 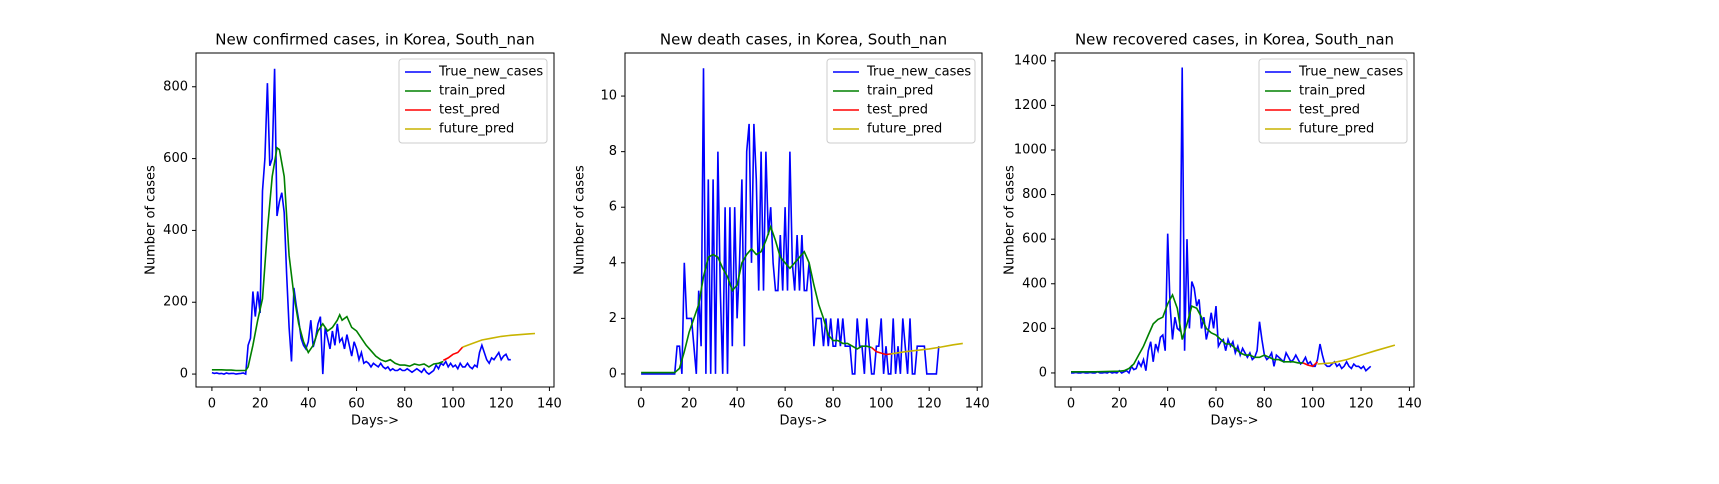 I want to click on y-tick-label: 1000, so click(x=1030, y=149).